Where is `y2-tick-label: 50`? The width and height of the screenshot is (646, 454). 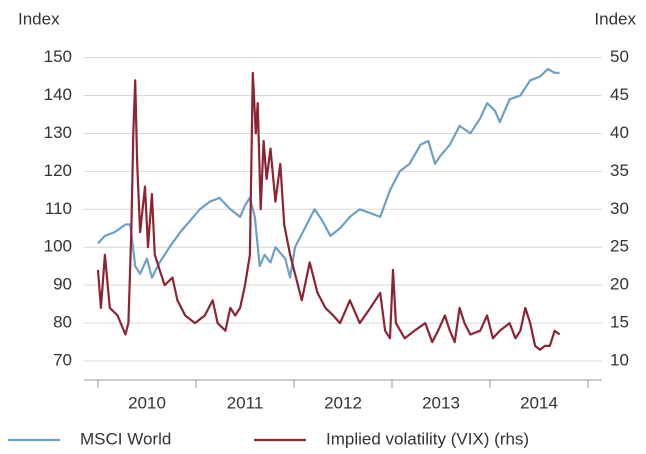
y2-tick-label: 50 is located at coordinates (619, 56).